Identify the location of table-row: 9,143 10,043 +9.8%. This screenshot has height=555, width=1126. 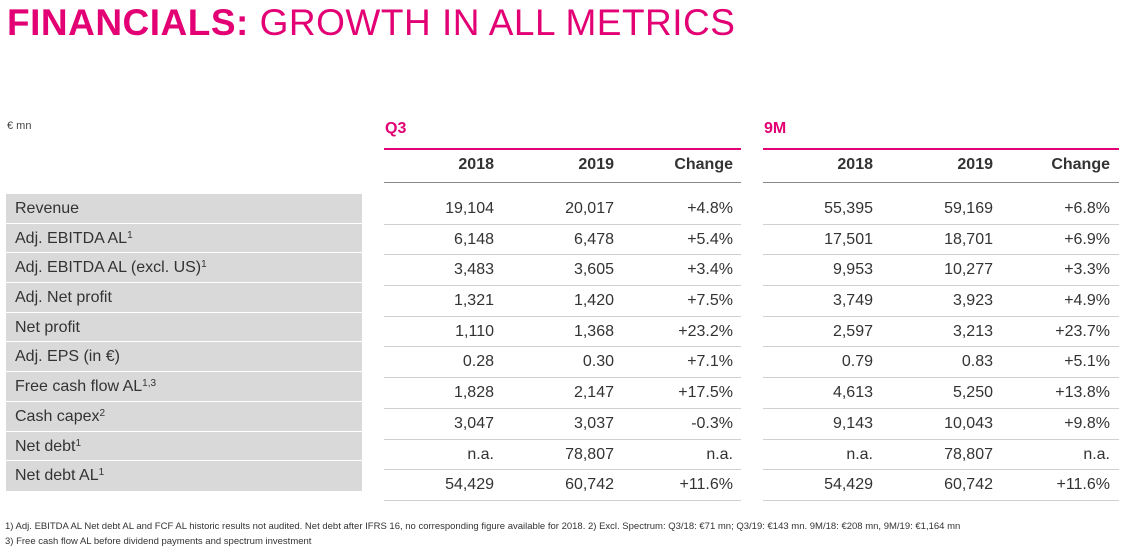
(941, 424).